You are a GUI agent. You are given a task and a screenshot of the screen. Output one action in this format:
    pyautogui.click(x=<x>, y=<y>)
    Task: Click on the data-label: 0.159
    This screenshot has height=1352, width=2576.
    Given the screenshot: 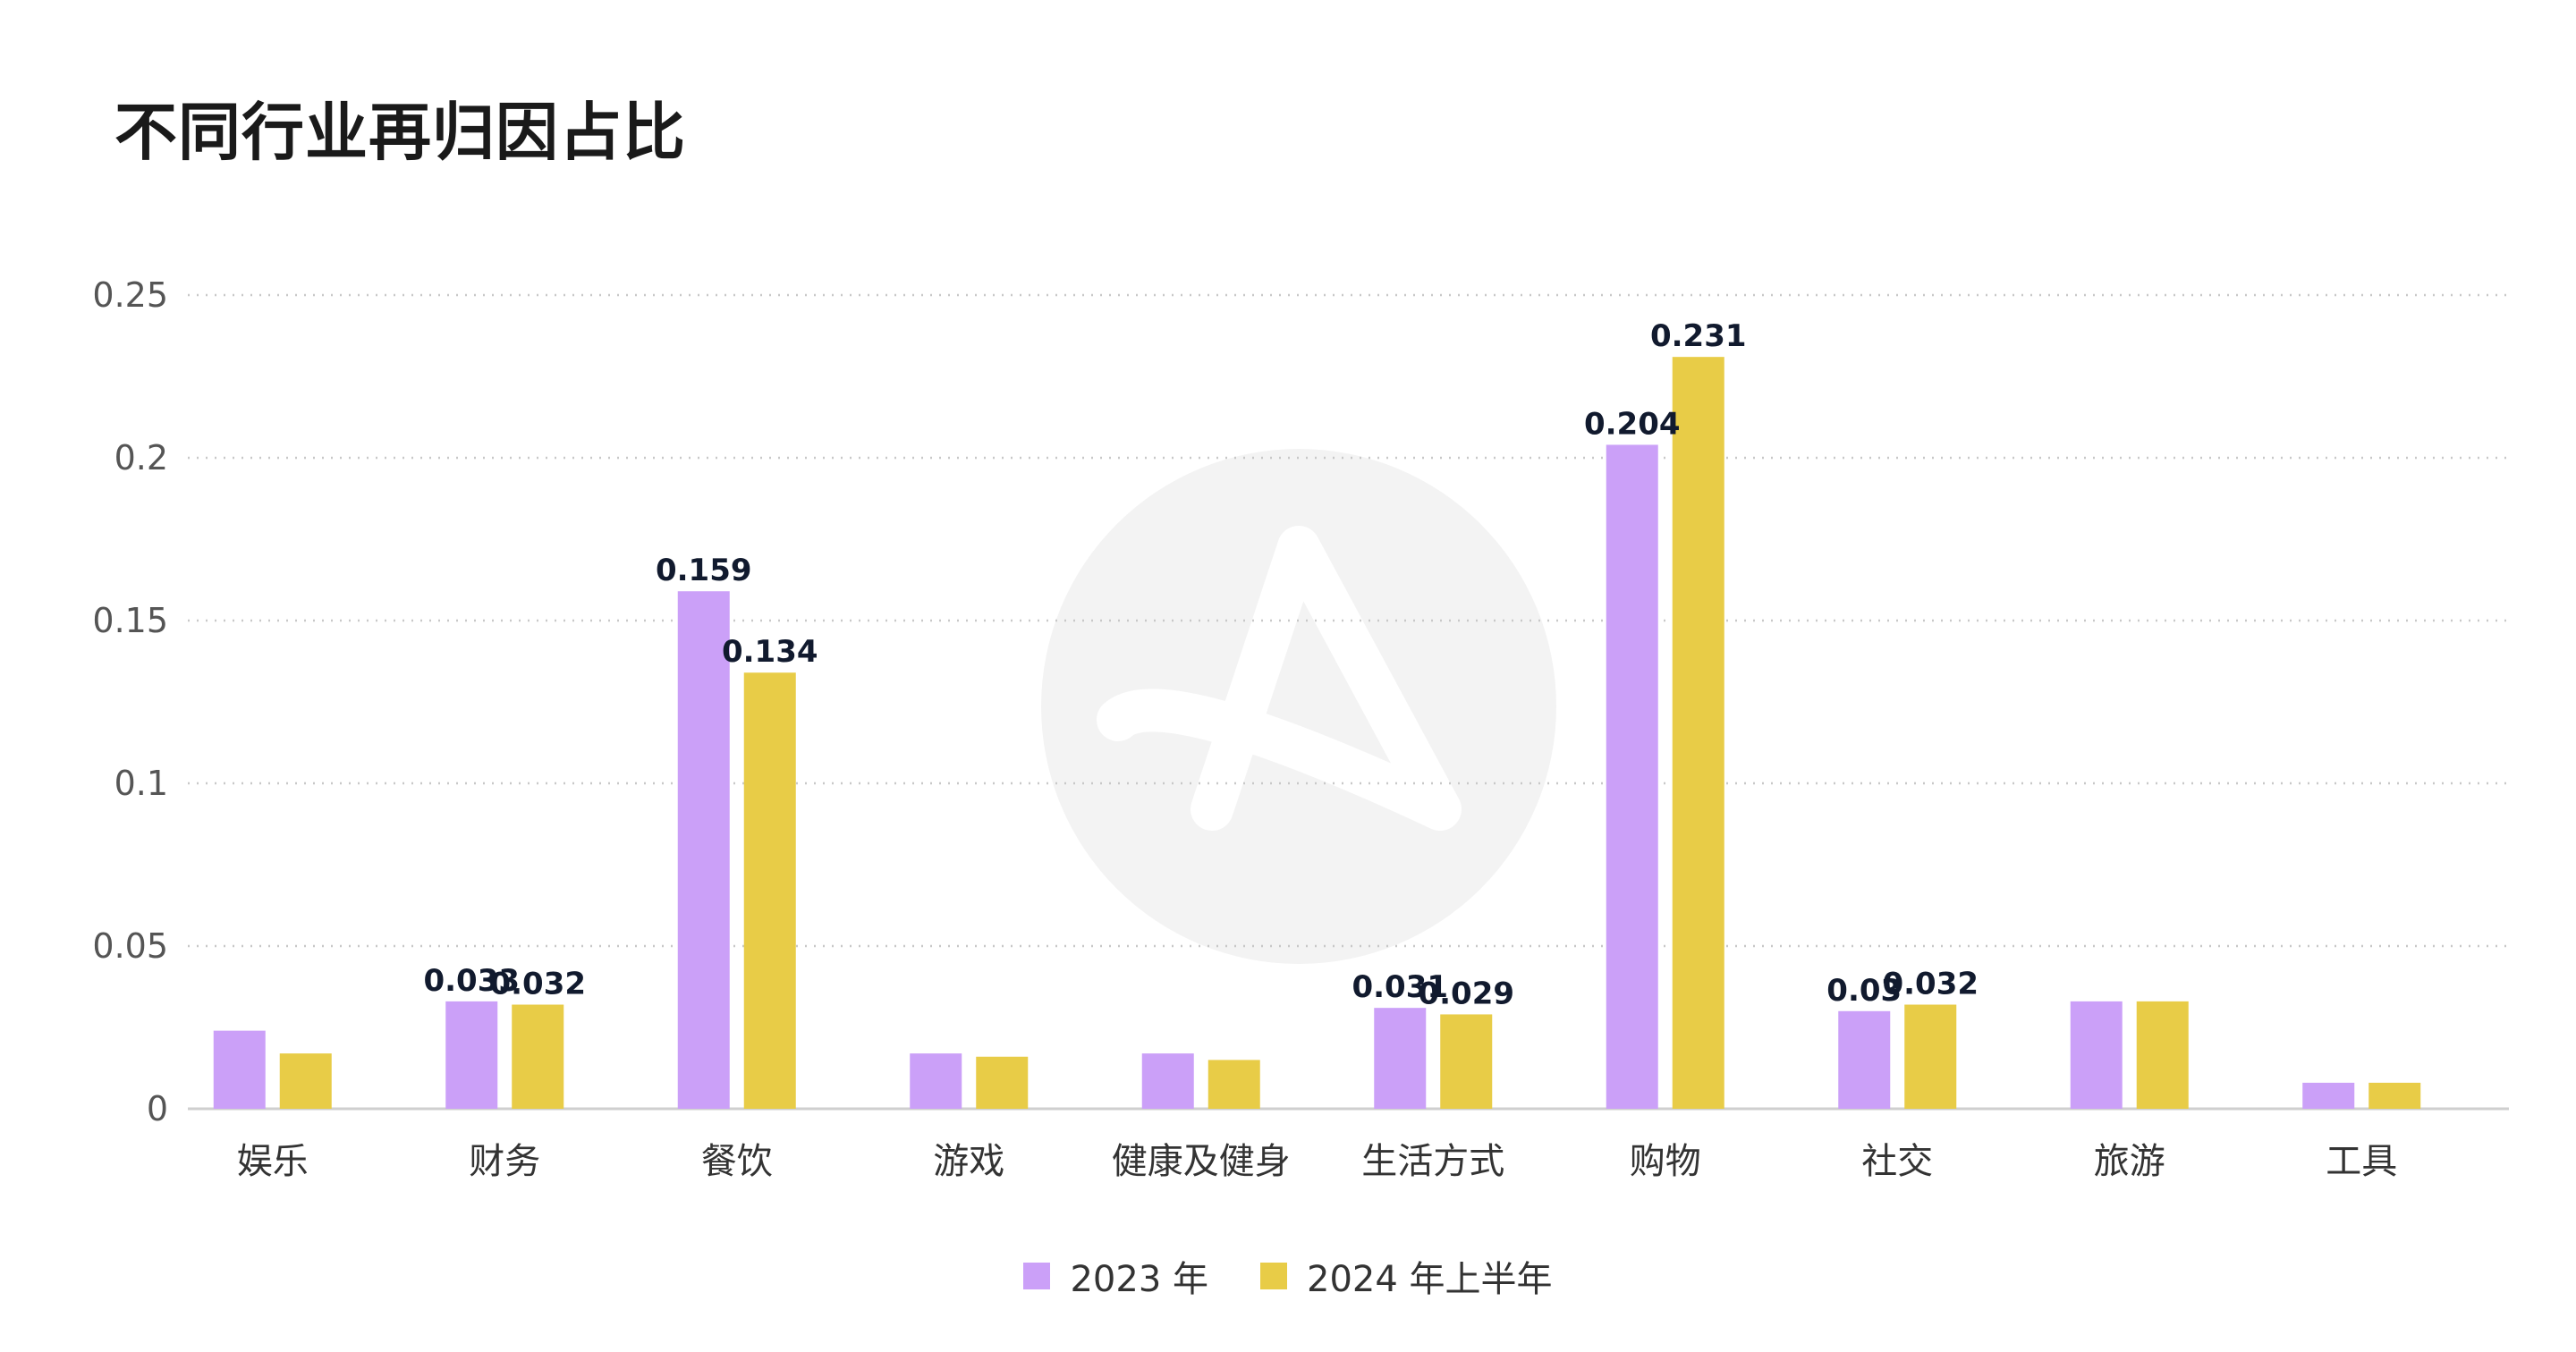 What is the action you would take?
    pyautogui.click(x=704, y=570)
    